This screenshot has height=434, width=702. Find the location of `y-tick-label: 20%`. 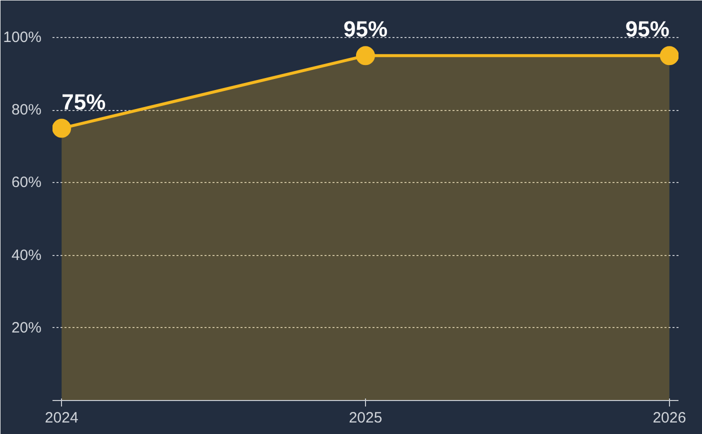

y-tick-label: 20% is located at coordinates (26, 327).